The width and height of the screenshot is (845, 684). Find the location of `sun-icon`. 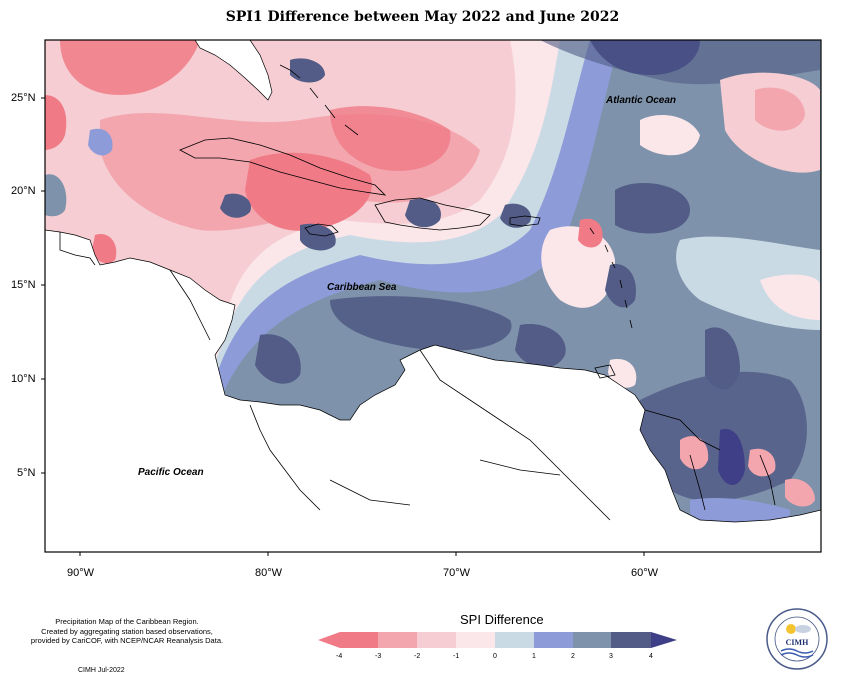

sun-icon is located at coordinates (791, 629).